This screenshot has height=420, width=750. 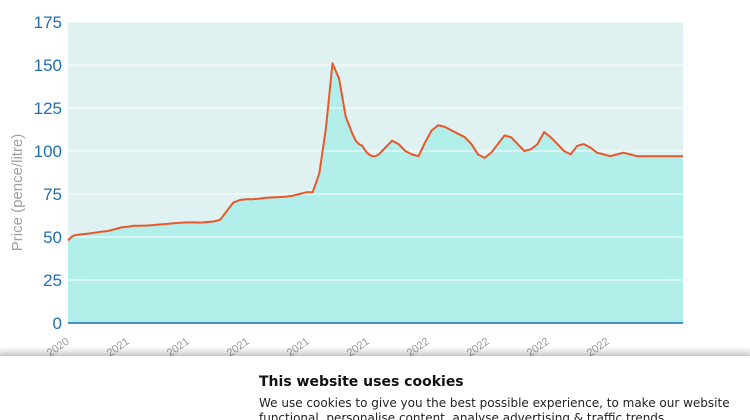 What do you see at coordinates (57, 323) in the screenshot?
I see `y-tick-label: 0` at bounding box center [57, 323].